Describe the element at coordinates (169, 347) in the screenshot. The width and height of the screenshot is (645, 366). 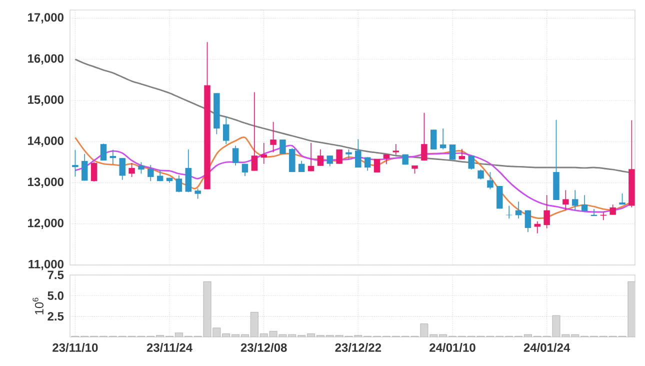
I see `x-tick-label: 23/11/24` at that location.